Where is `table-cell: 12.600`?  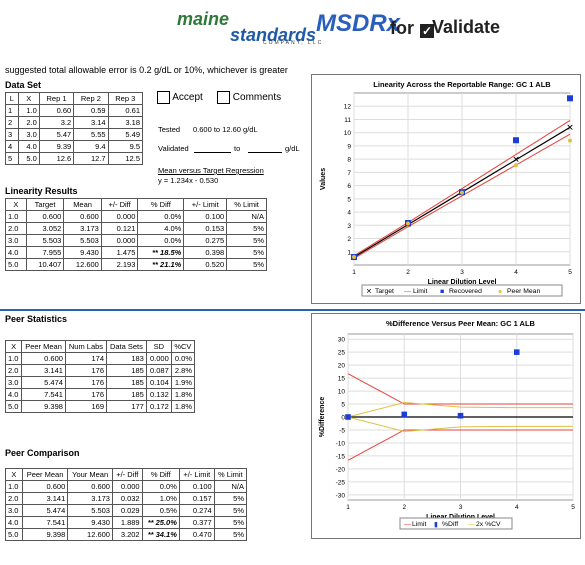 table-cell: 12.600 is located at coordinates (90, 534).